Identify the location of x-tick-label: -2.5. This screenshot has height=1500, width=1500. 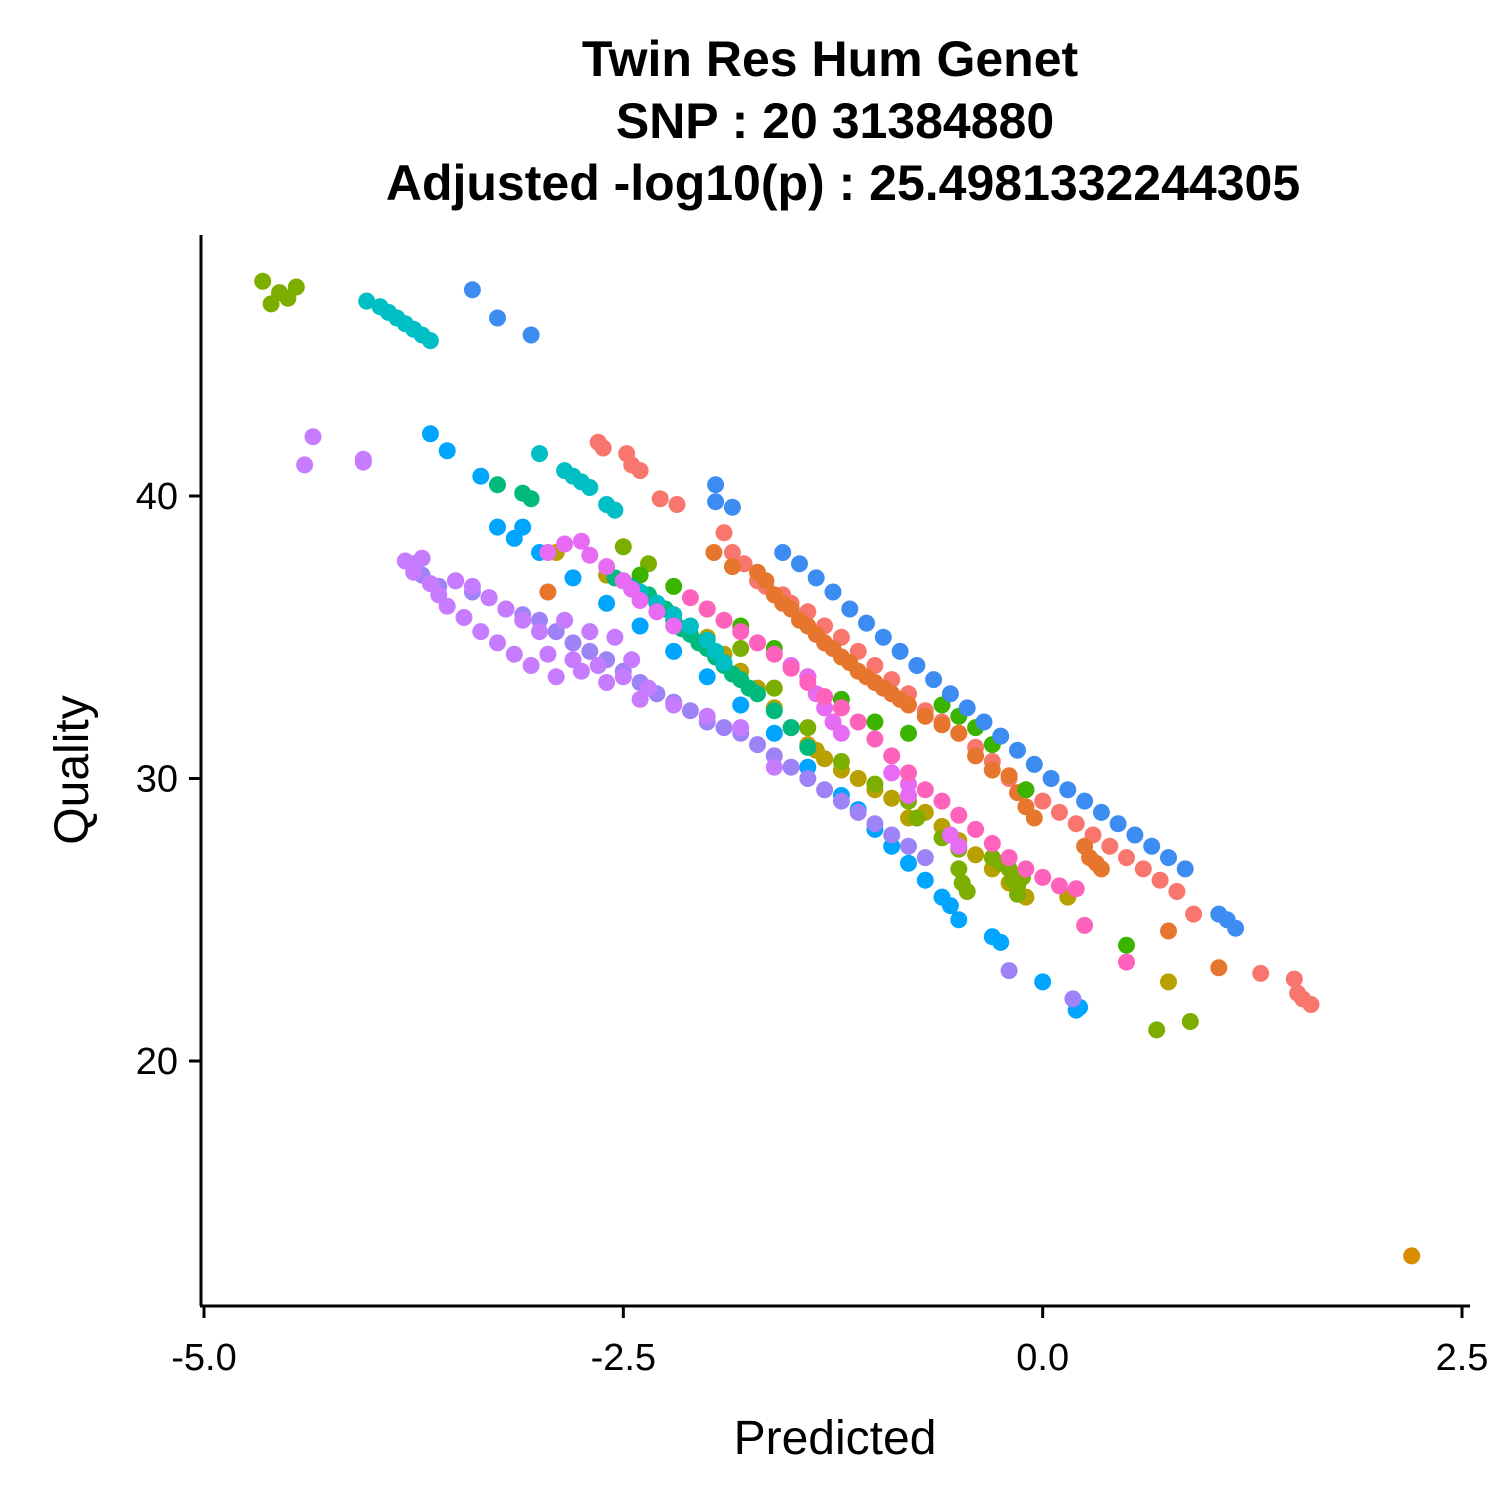
(623, 1358).